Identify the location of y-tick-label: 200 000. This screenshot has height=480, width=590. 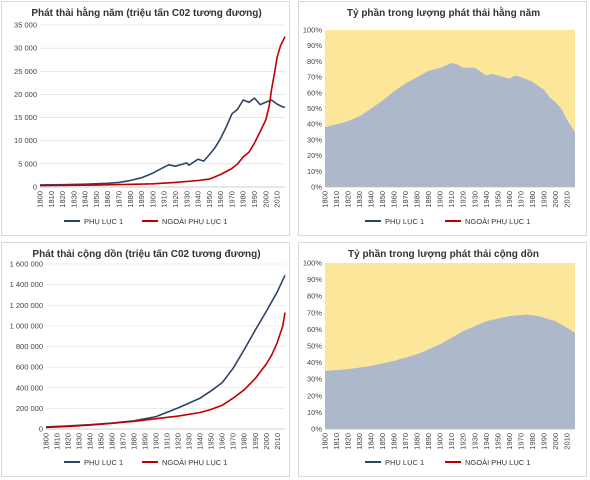
(29, 408).